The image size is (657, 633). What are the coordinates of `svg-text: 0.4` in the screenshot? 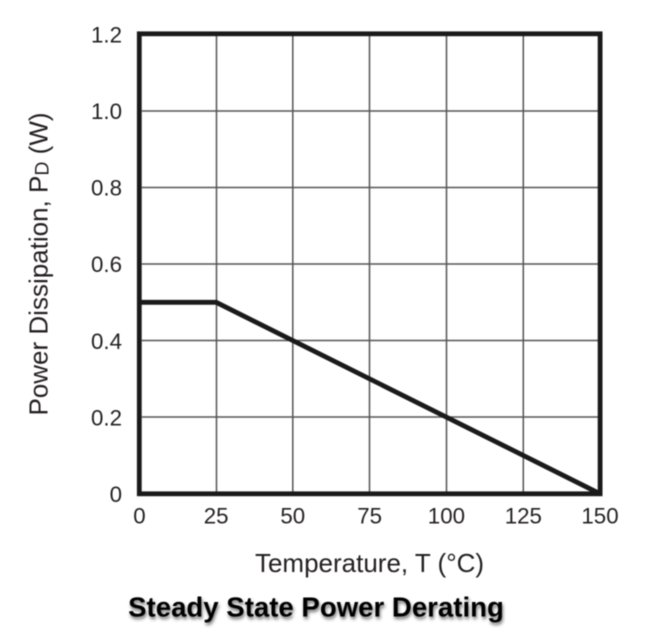 It's located at (106, 341).